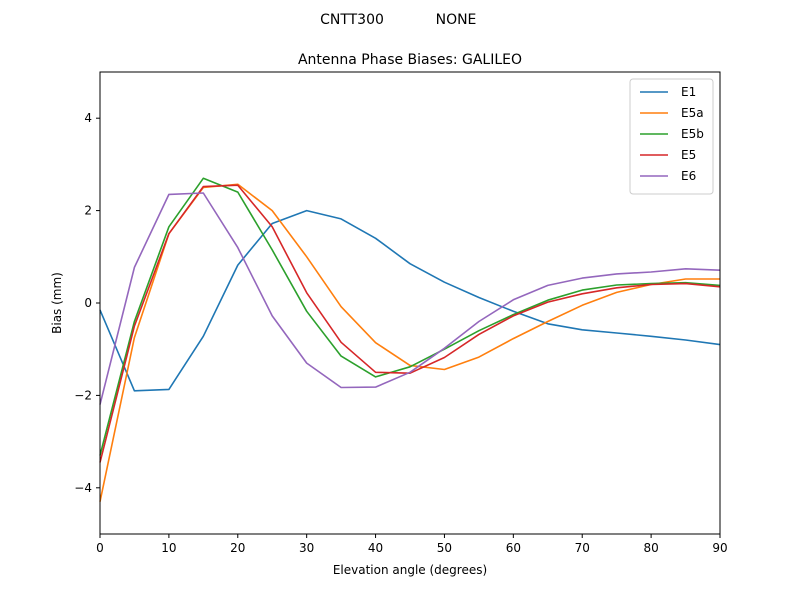 This screenshot has height=600, width=800. I want to click on antenna-name: CNTT300, so click(352, 20).